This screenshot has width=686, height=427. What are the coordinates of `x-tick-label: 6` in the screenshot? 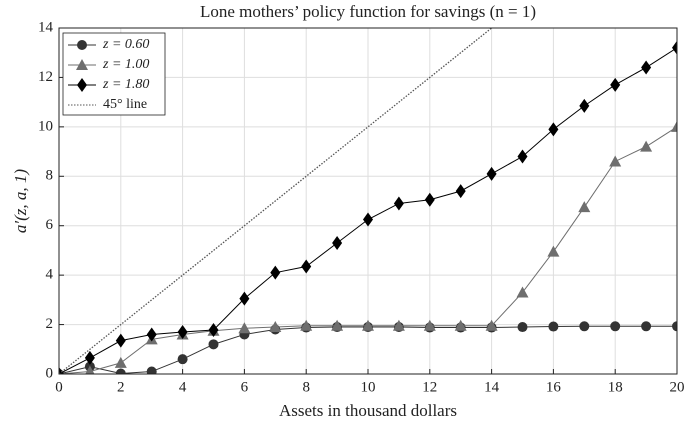 It's located at (245, 387).